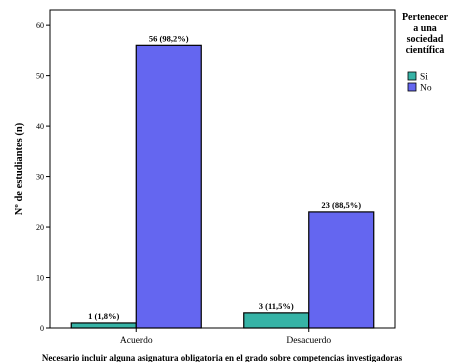 The image size is (455, 362). Describe the element at coordinates (103, 316) in the screenshot. I see `bar-data-label: 1 (1,8%)` at that location.